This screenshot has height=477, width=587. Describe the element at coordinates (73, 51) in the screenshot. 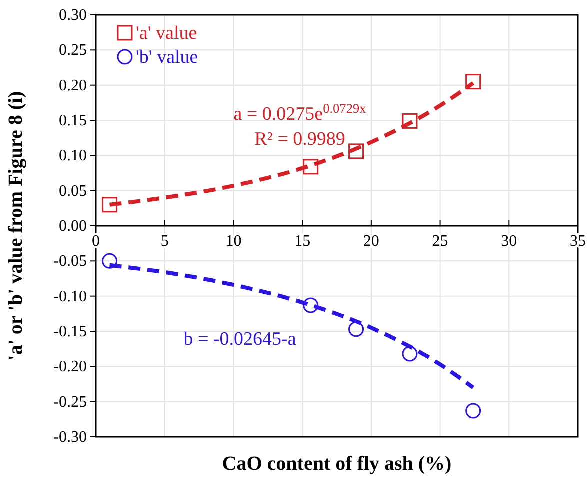

I see `y-tick-label: 0.25` at that location.